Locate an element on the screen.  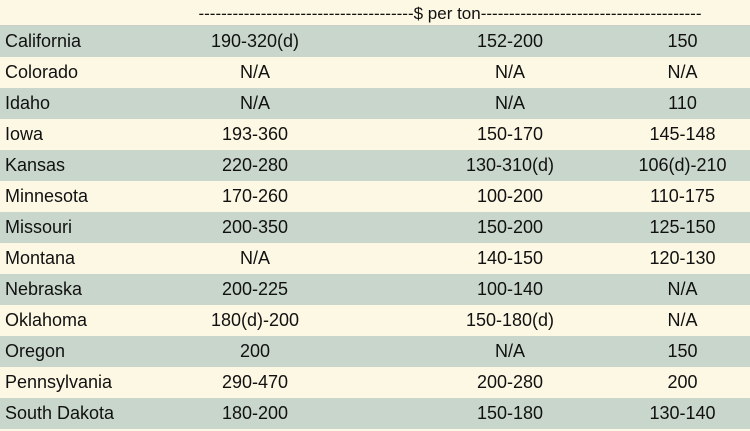
price-cell-col3: 110 is located at coordinates (682, 103).